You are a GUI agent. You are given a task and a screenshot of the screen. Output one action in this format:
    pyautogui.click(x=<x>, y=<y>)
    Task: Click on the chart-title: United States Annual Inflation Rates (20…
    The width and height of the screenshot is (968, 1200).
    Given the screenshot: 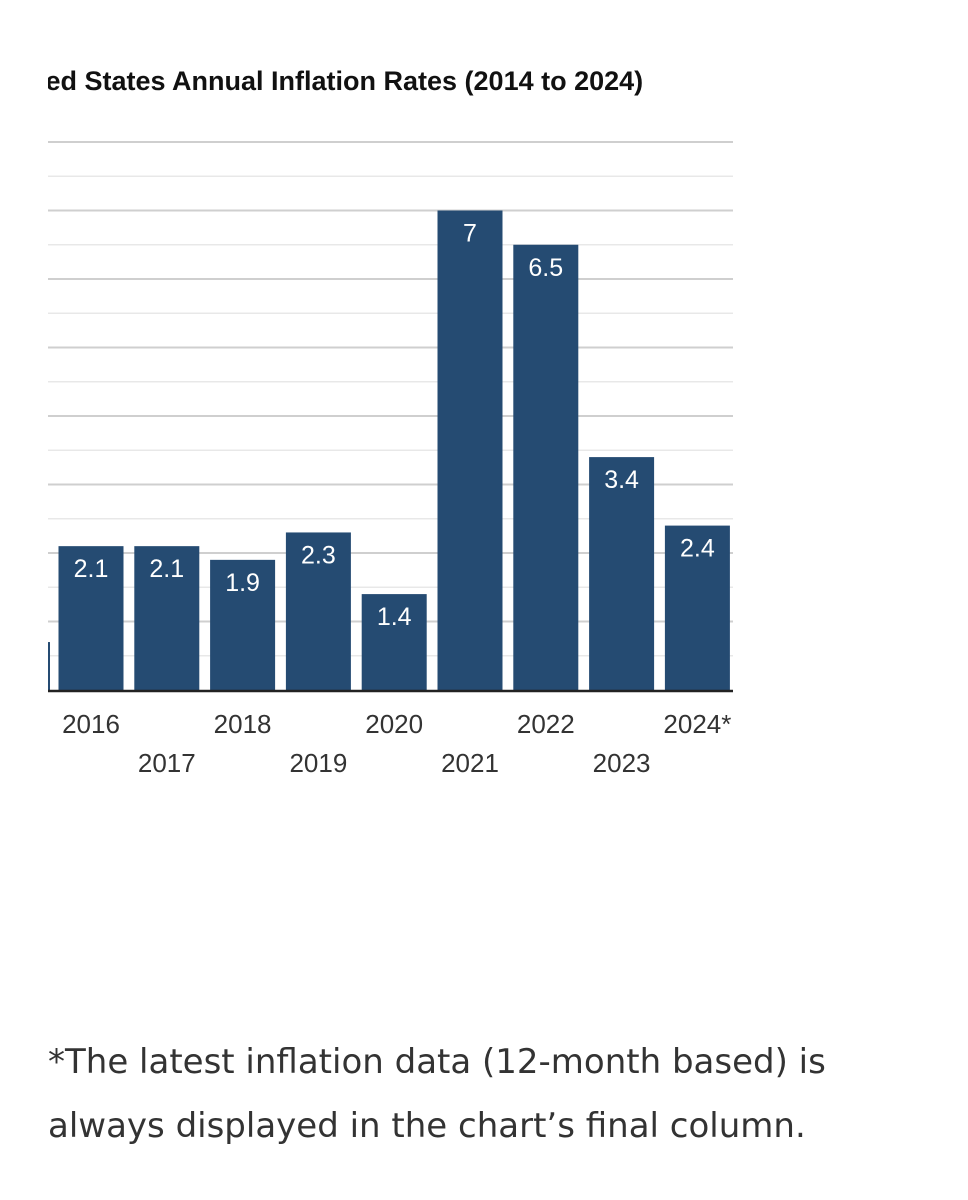 What is the action you would take?
    pyautogui.click(x=398, y=81)
    